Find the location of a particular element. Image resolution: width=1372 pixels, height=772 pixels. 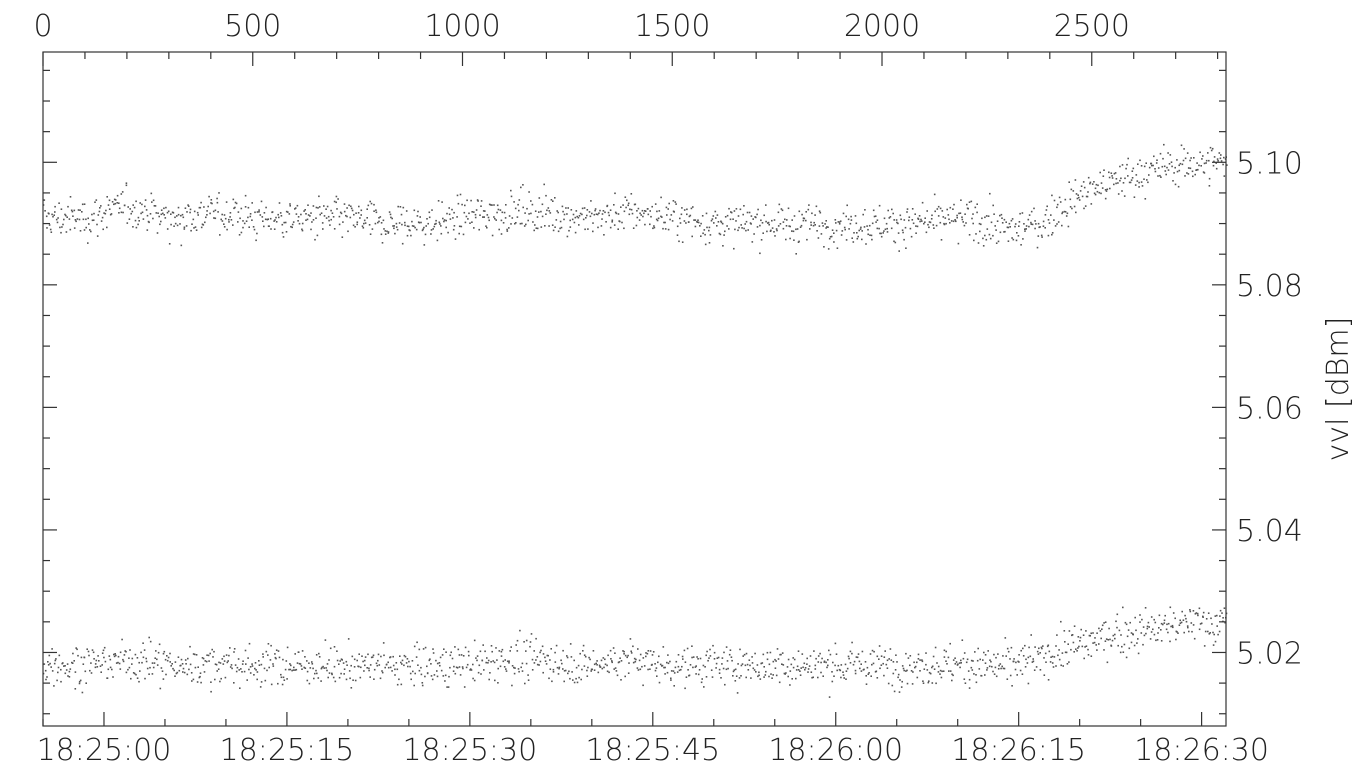

top-tick-label: 1000 is located at coordinates (462, 26).